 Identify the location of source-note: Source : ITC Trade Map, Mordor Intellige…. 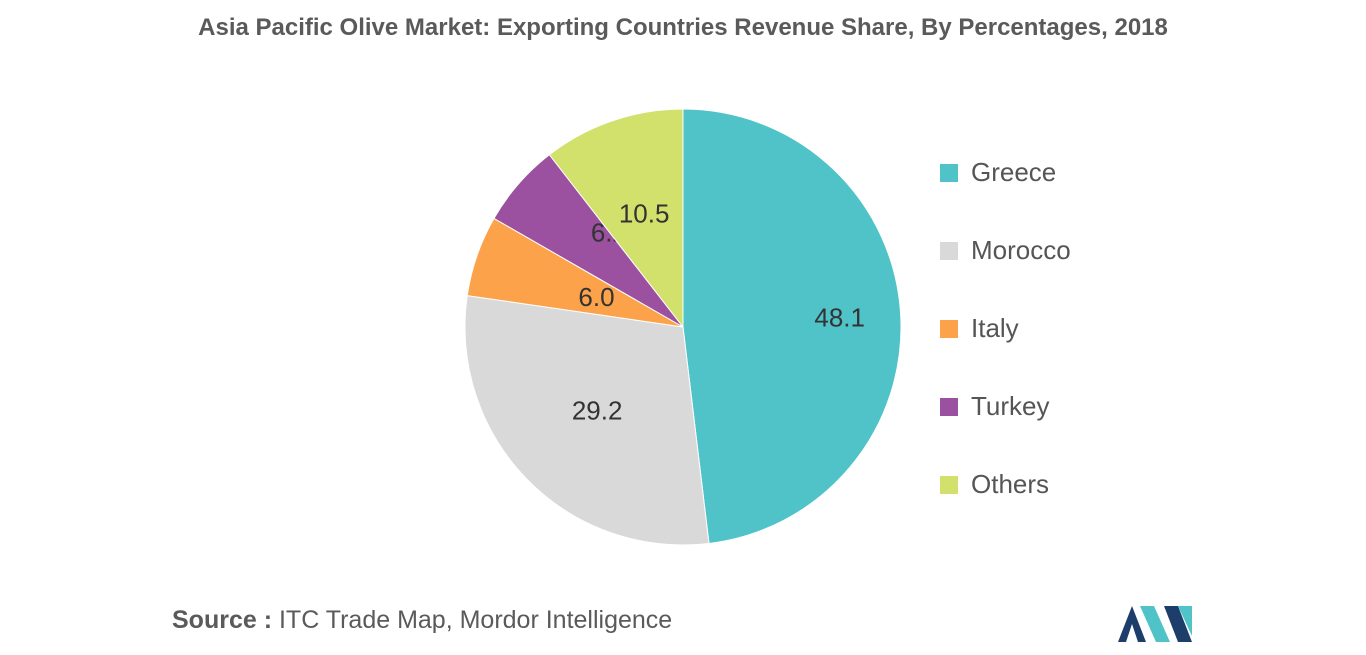
(422, 620).